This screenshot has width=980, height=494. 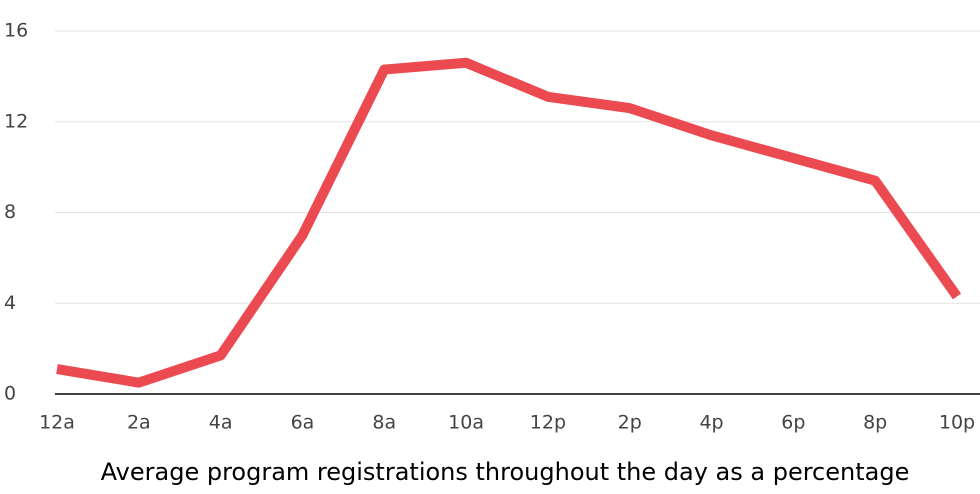 What do you see at coordinates (10, 303) in the screenshot?
I see `y-tick-label: 4` at bounding box center [10, 303].